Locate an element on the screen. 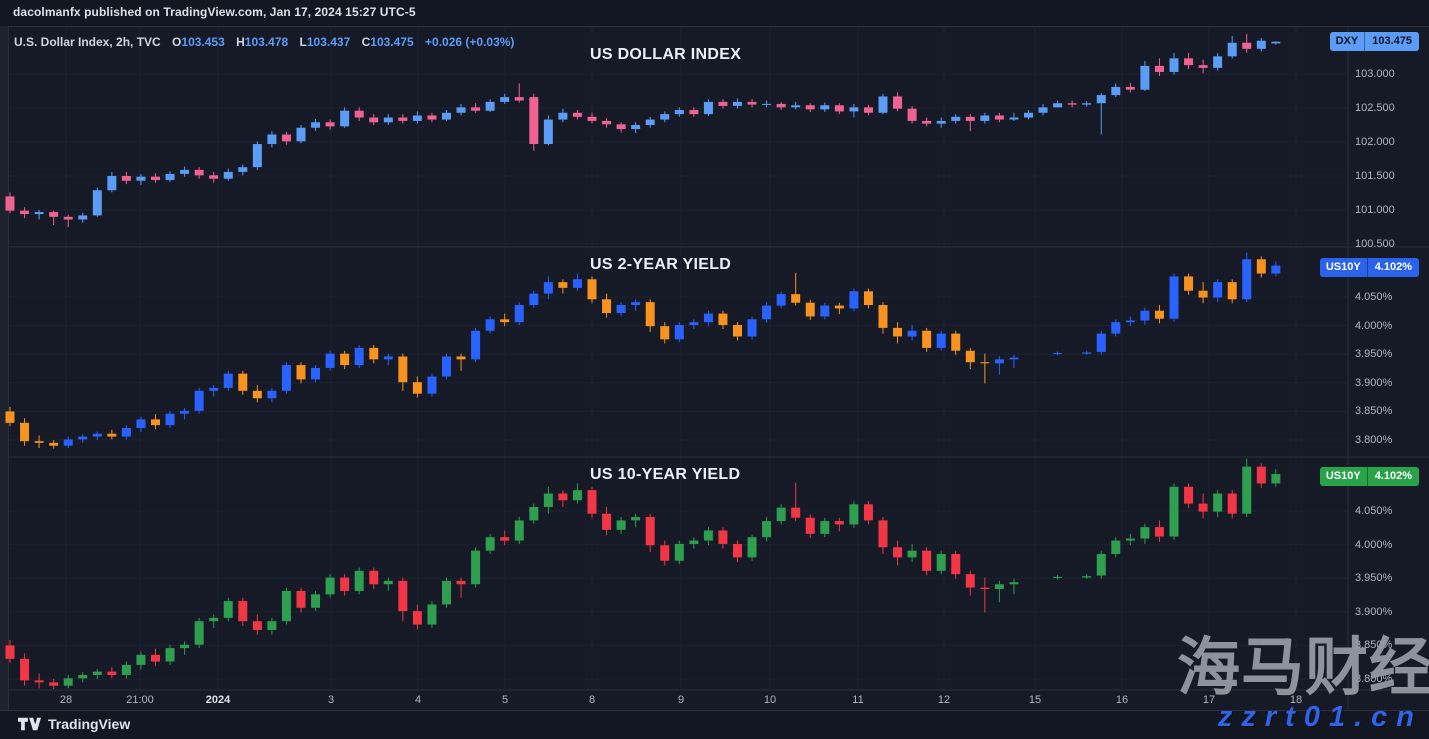 The image size is (1429, 739). tradingview-brand-text: TradingView is located at coordinates (89, 724).